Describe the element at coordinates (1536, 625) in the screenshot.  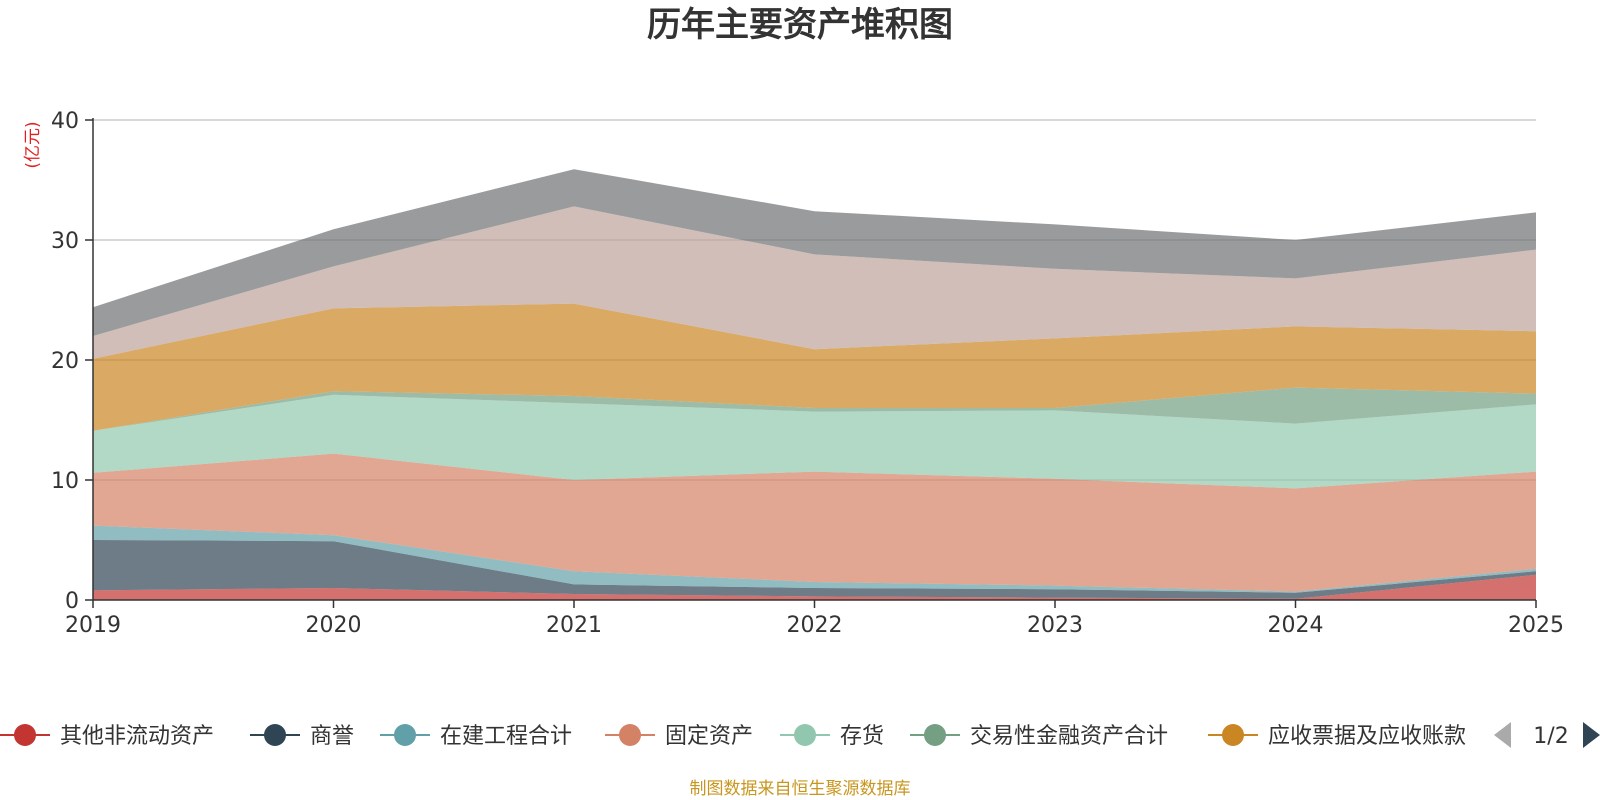
I see `x-tick-label: 2025` at that location.